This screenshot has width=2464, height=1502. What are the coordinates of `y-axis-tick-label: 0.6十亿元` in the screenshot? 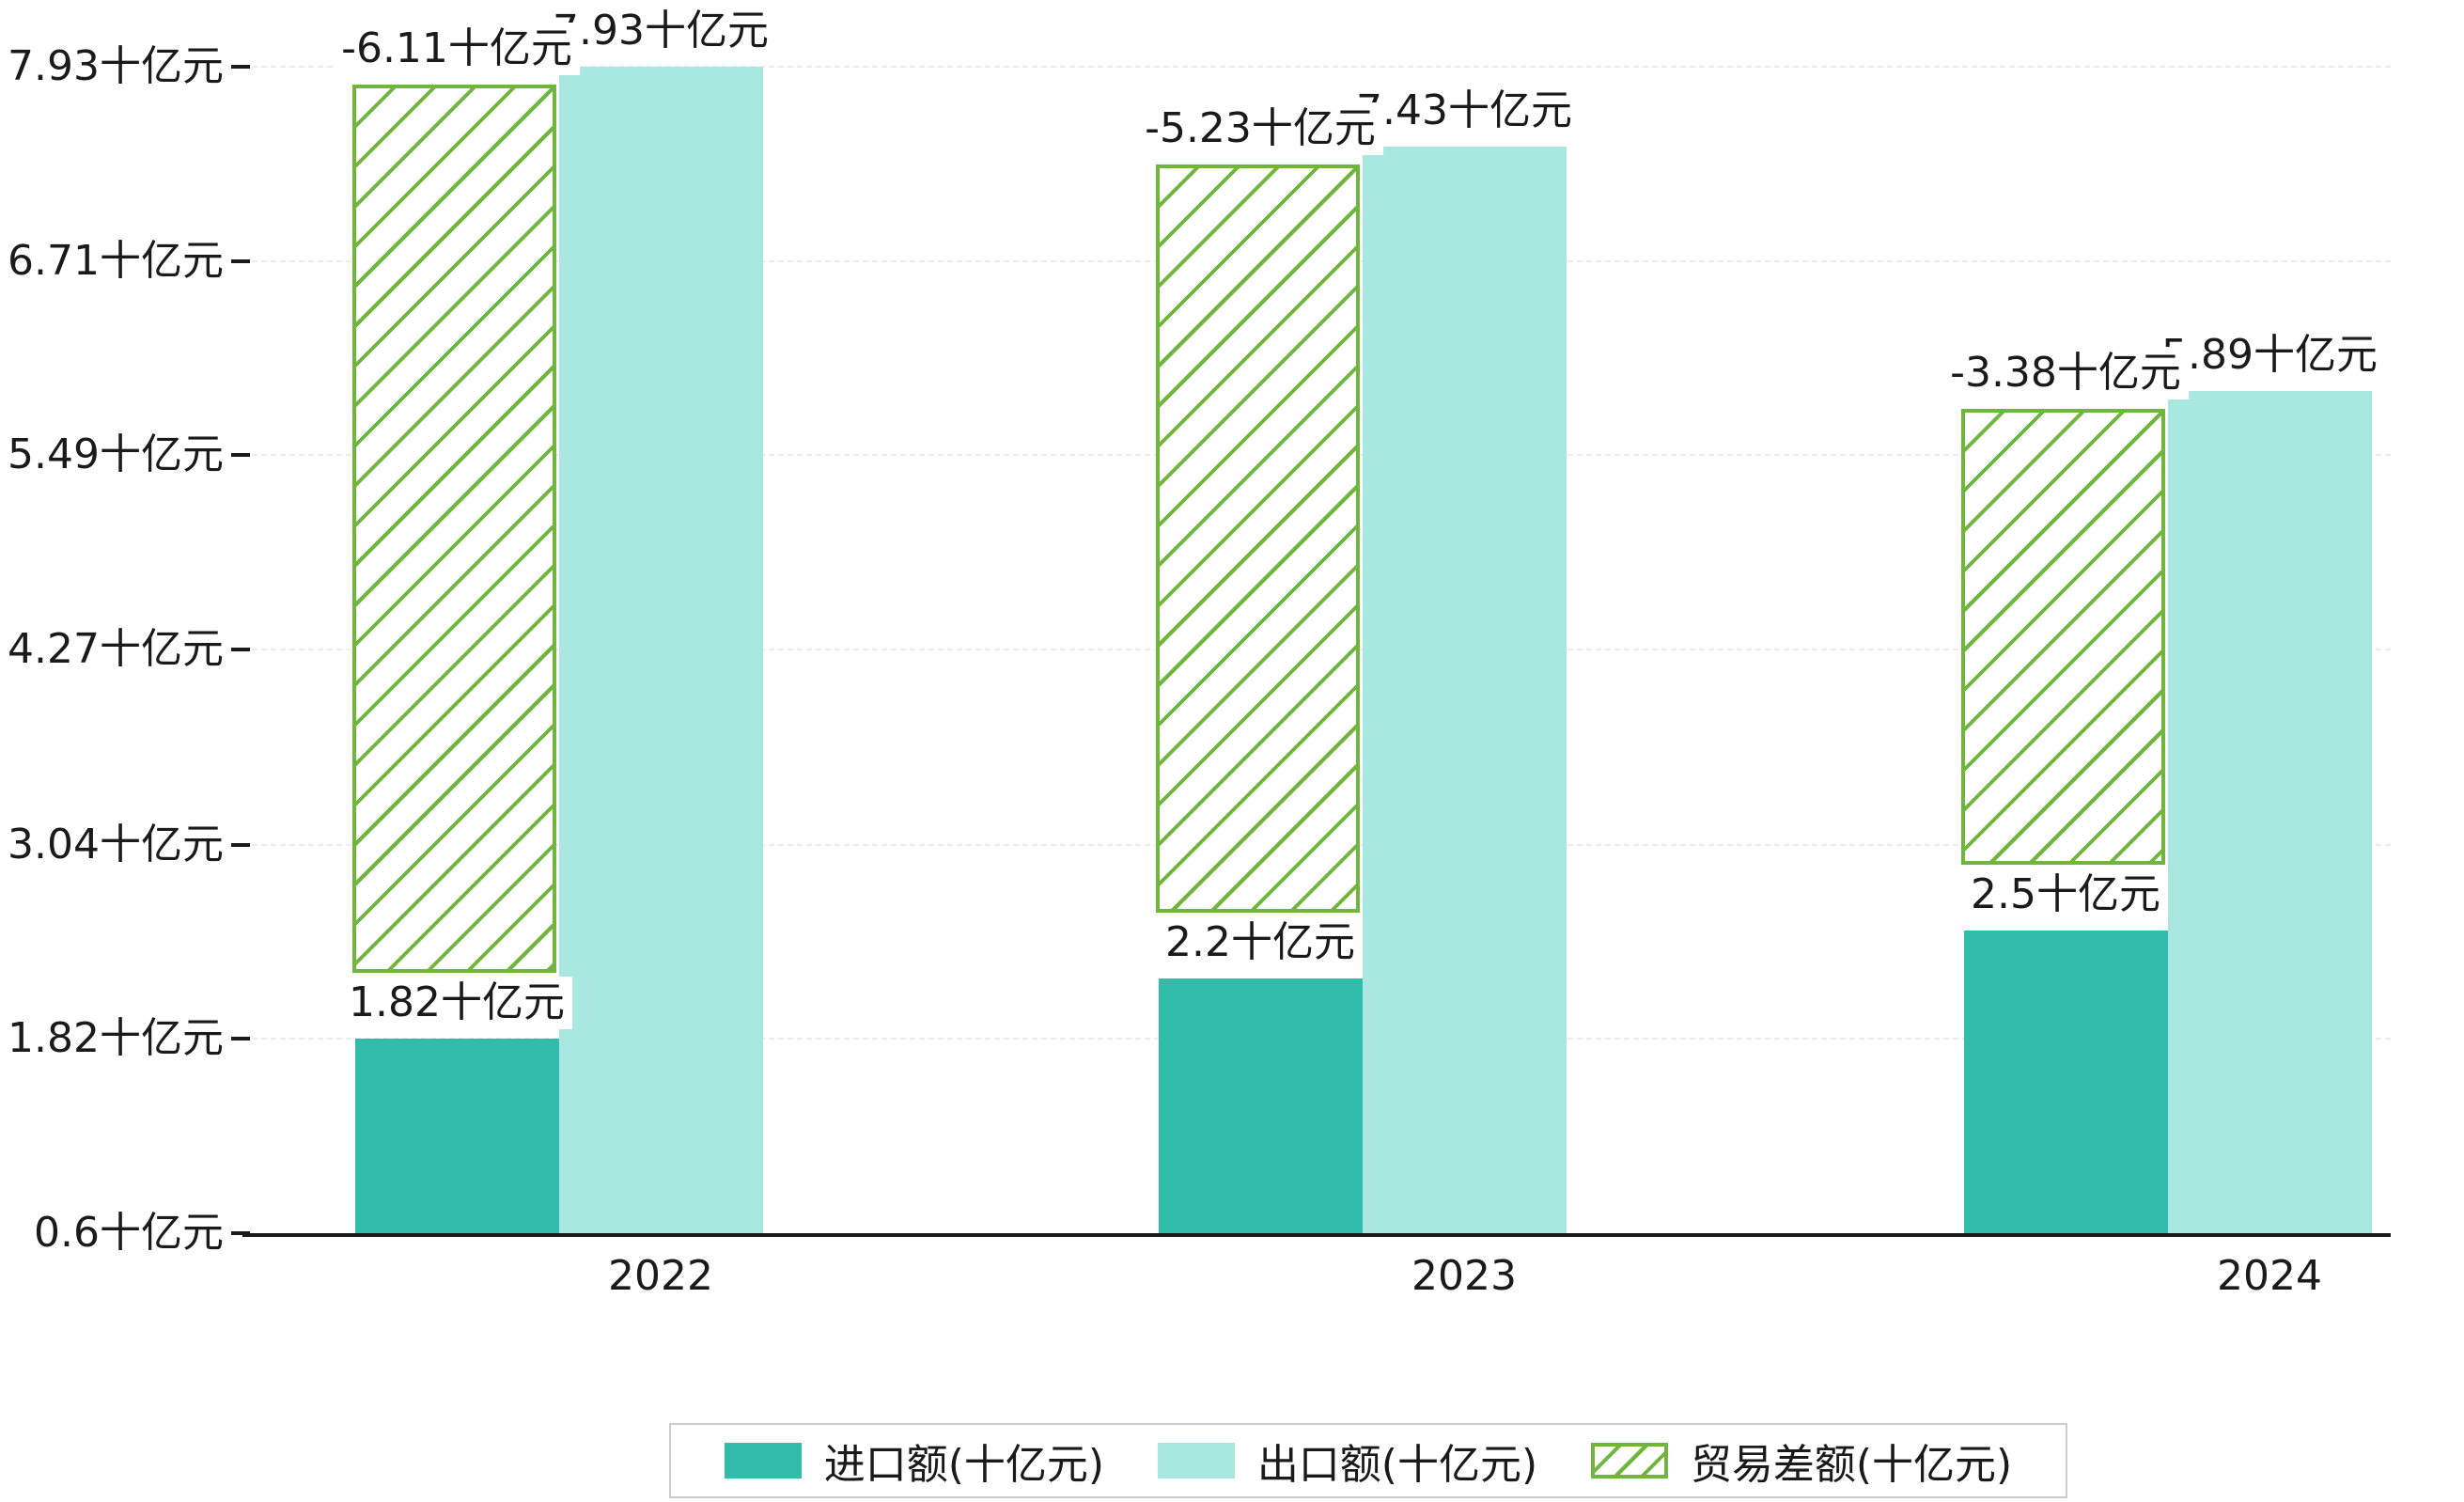 It's located at (129, 1233).